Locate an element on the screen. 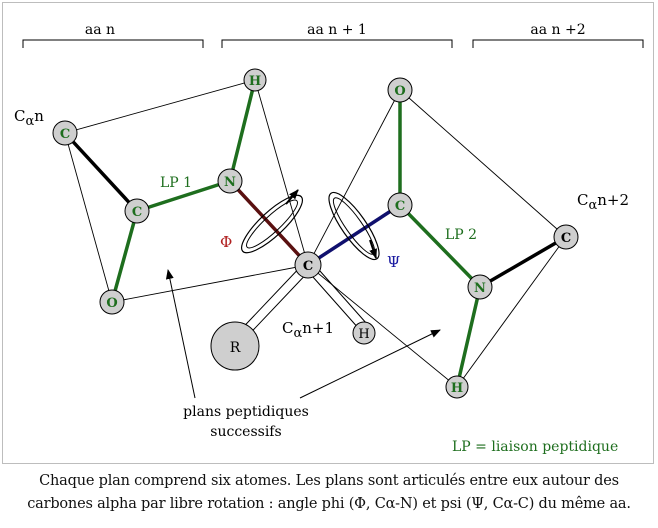 The image size is (658, 528). atom-h-top-label: H is located at coordinates (255, 81).